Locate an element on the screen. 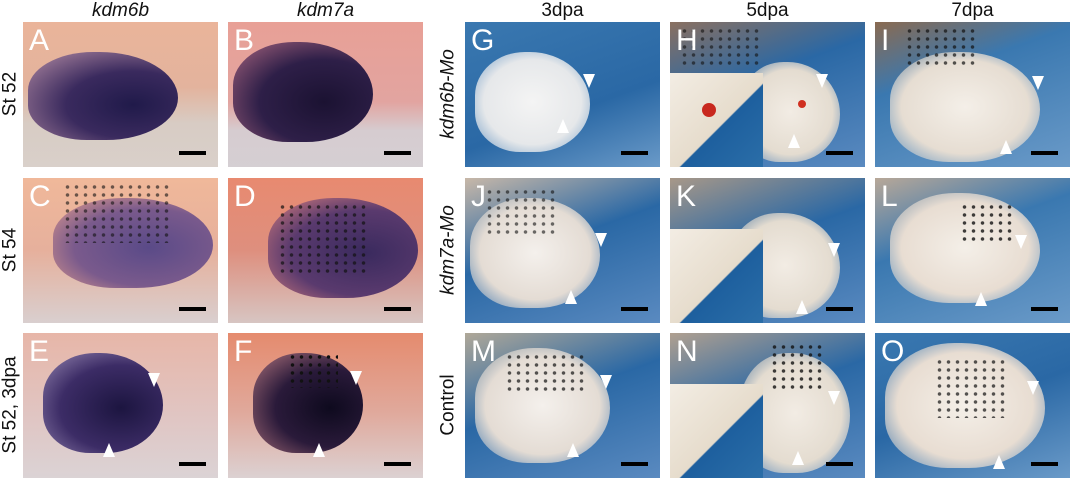 This screenshot has height=483, width=1072. panel-o: O is located at coordinates (972, 405).